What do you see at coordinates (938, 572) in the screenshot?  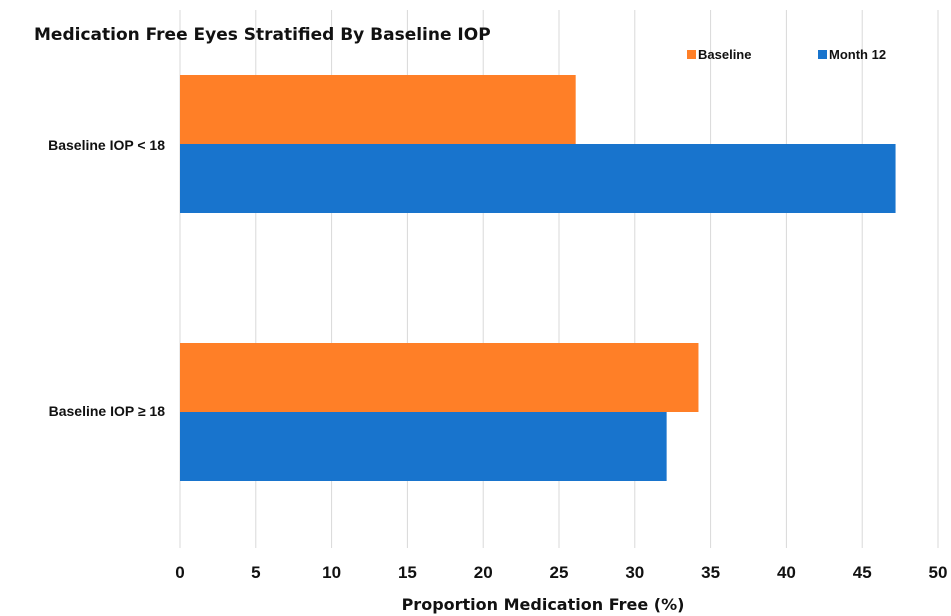 I see `x-tick-label: 50` at bounding box center [938, 572].